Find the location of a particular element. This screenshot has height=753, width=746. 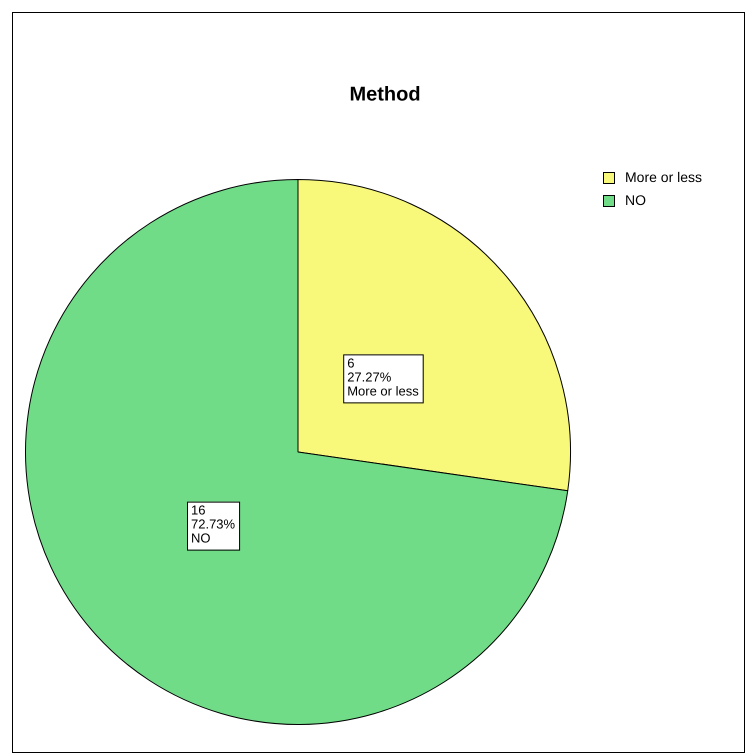

legend-label: NO is located at coordinates (635, 200).